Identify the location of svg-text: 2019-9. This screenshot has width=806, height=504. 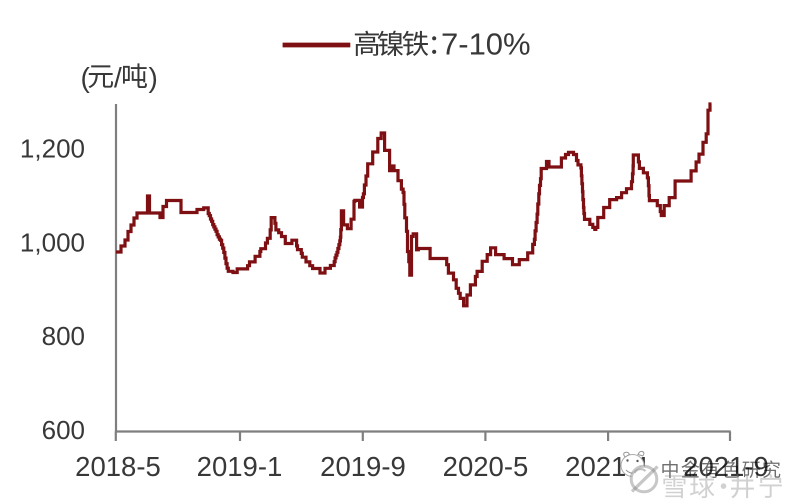
(363, 466).